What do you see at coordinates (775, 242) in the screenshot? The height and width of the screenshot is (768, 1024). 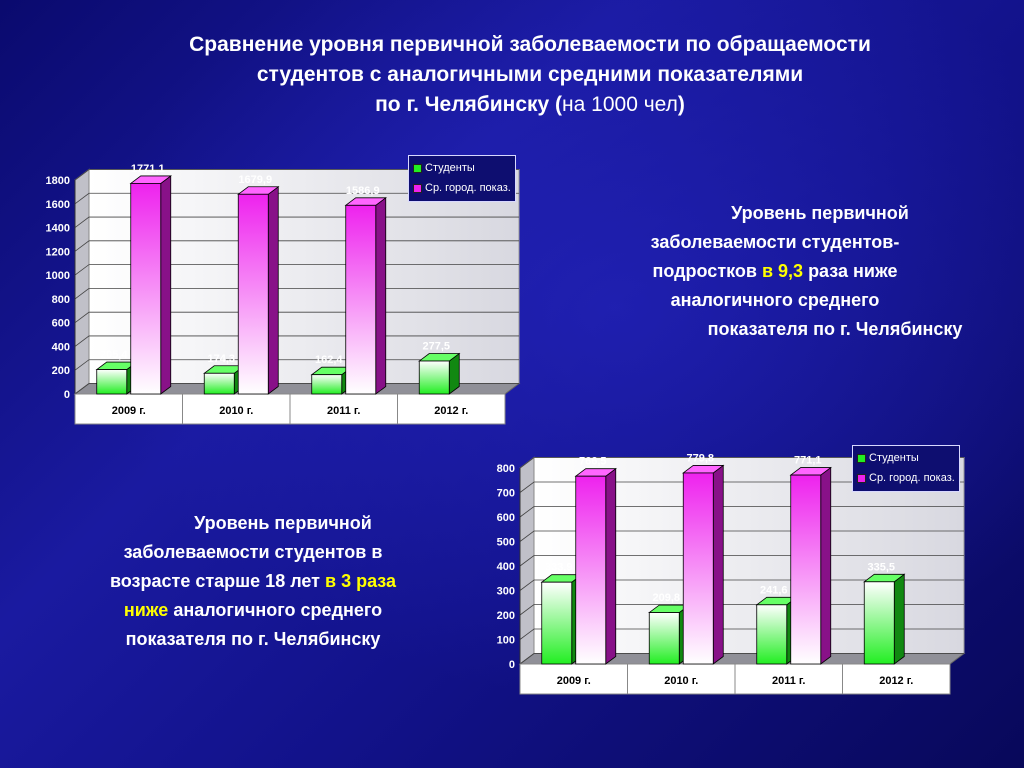 I see `note-top-line-2: заболеваемости студентов-` at bounding box center [775, 242].